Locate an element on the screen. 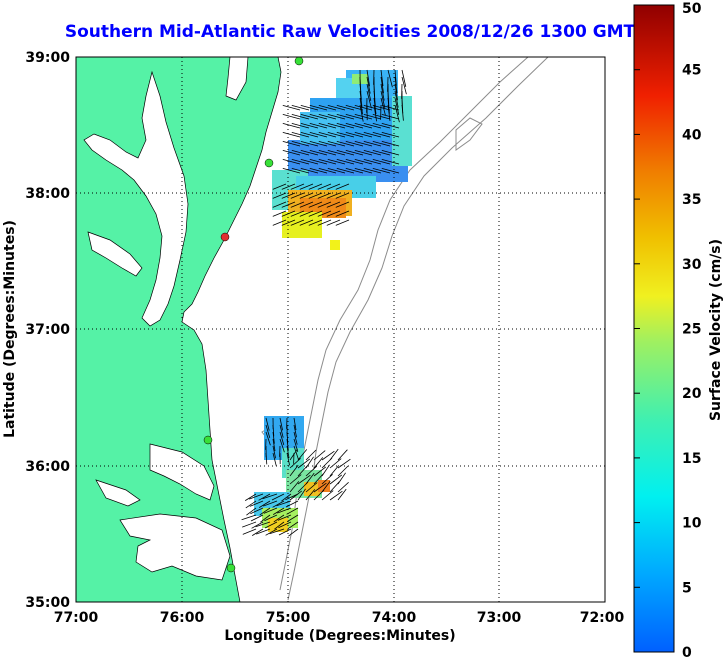 The image size is (724, 659). colorbar-tick-label: 35 is located at coordinates (691, 200).